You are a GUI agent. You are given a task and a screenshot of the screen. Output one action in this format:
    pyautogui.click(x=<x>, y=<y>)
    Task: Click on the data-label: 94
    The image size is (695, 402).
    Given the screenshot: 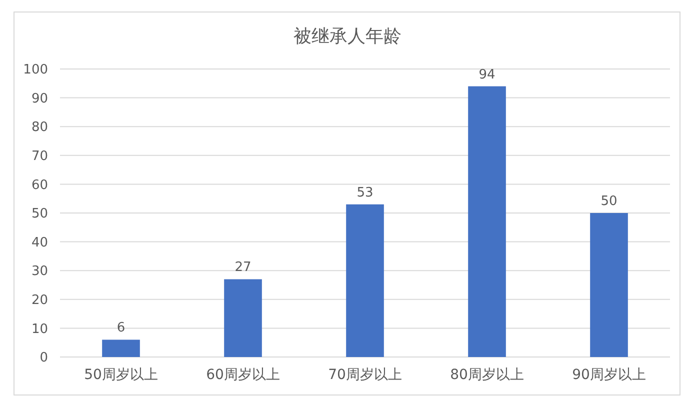 What is the action you would take?
    pyautogui.click(x=487, y=74)
    